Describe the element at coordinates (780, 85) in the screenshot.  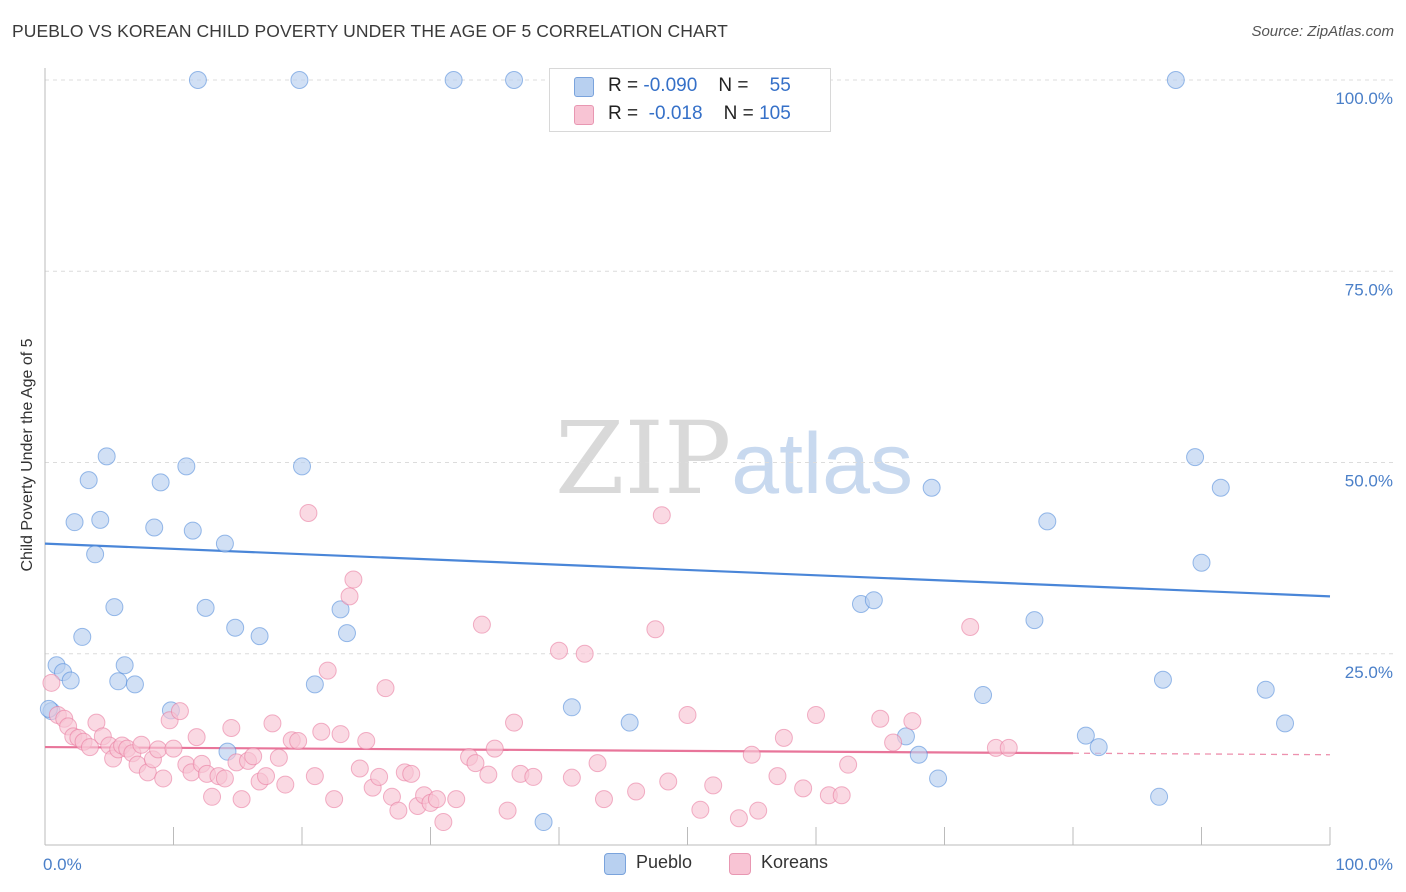
I see `legend-n-value: 55` at that location.